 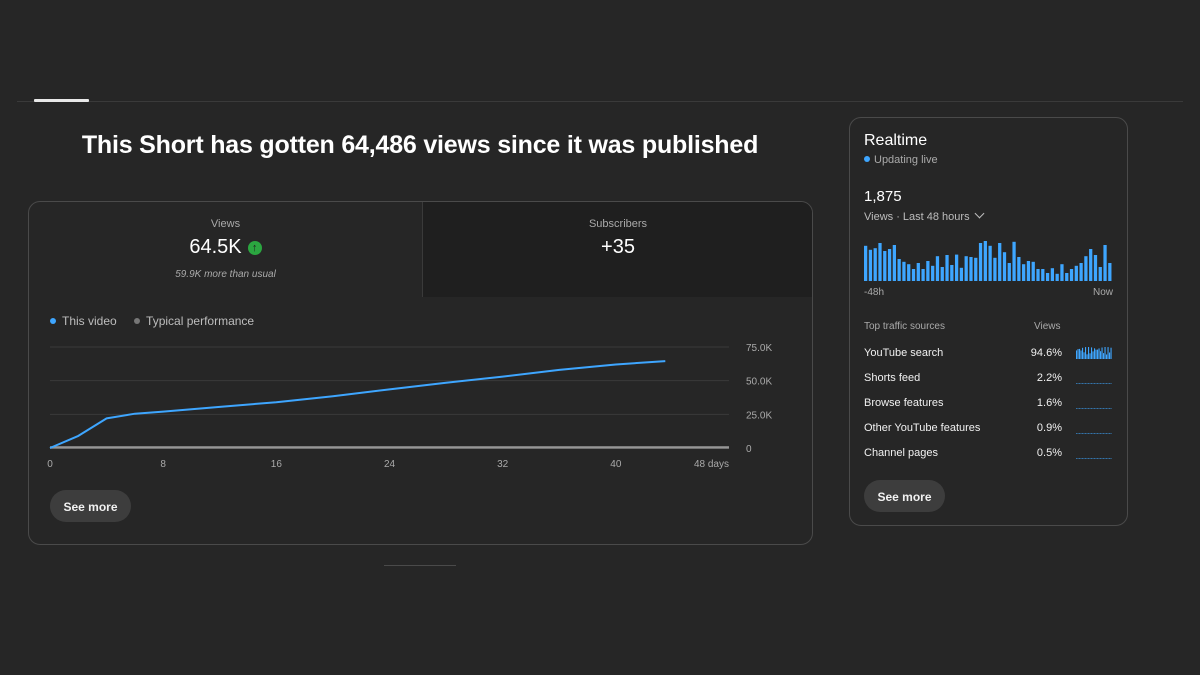 What do you see at coordinates (904, 496) in the screenshot?
I see `realtime-see-more-button: See more` at bounding box center [904, 496].